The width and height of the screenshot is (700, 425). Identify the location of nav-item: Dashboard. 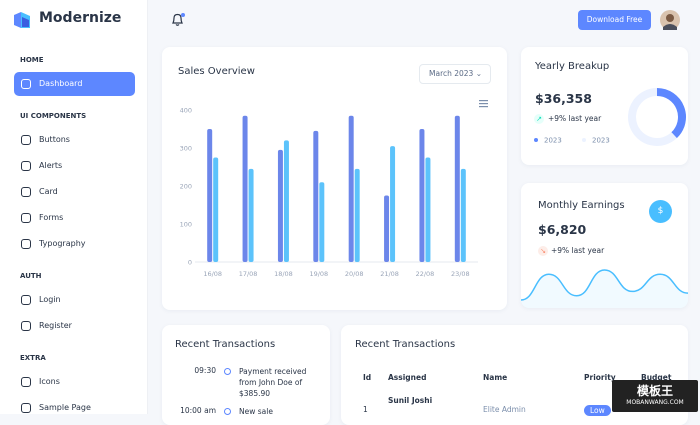
(74, 84).